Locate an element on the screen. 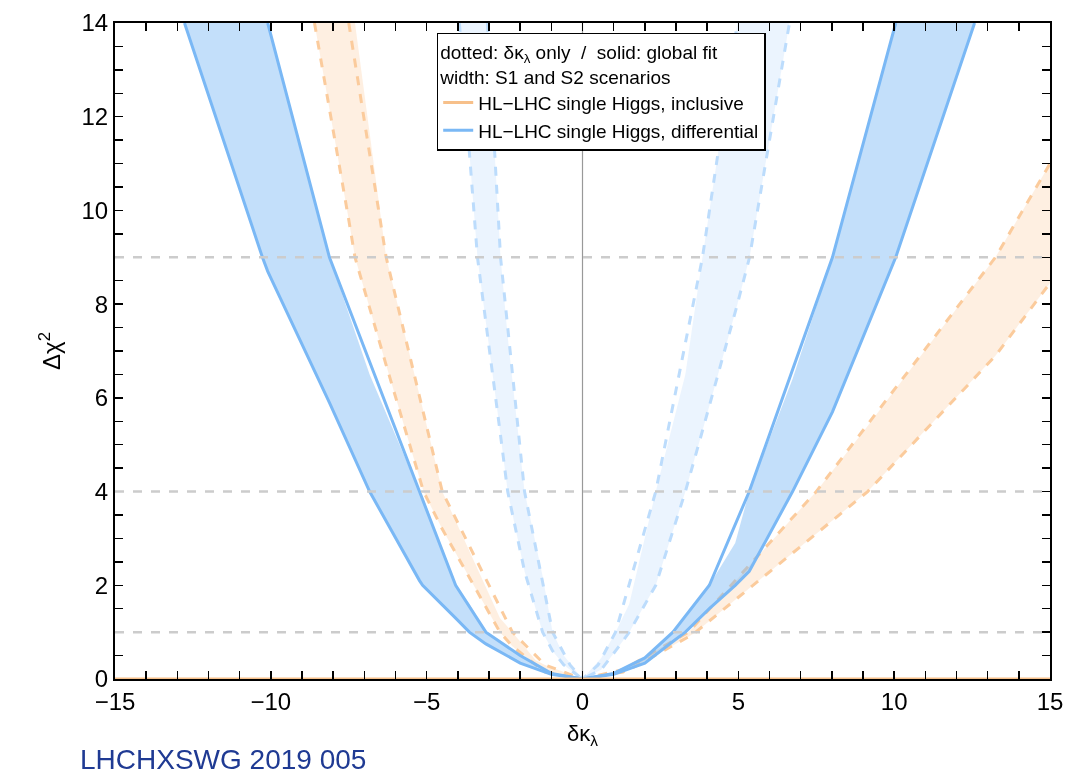 The height and width of the screenshot is (780, 1066). y-tick-label: 4 is located at coordinates (101, 491).